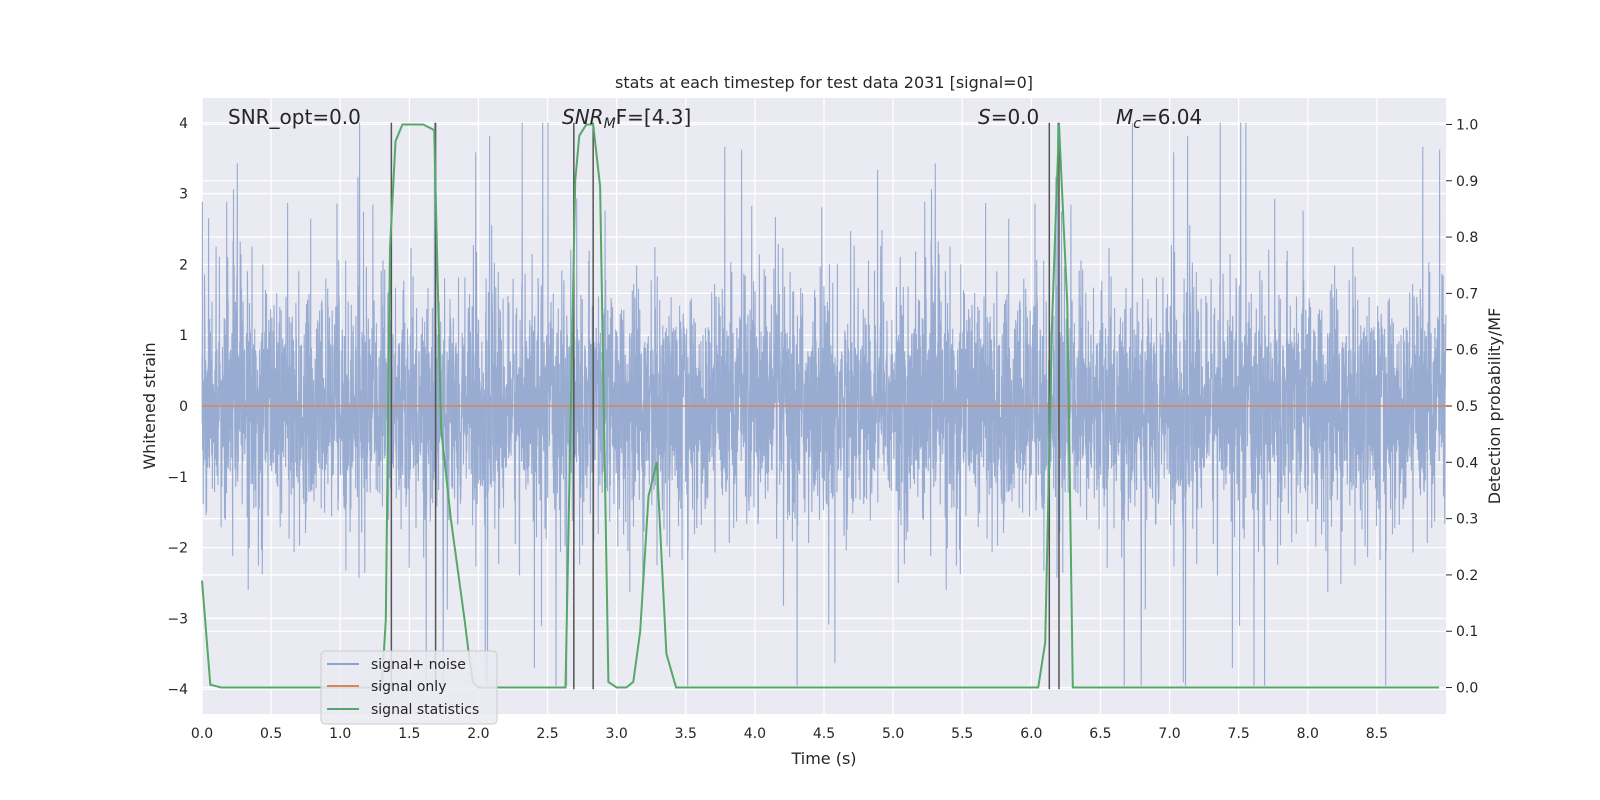 The width and height of the screenshot is (1600, 800). Describe the element at coordinates (1467, 689) in the screenshot. I see `y2-tick-label: 0.0` at that location.